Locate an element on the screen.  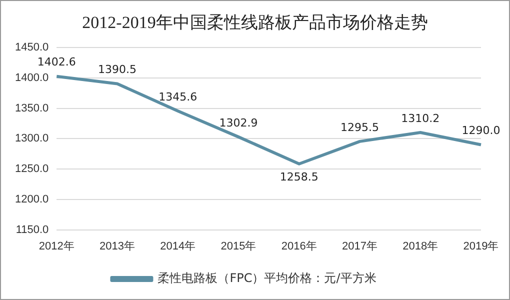
x-tick-label: 2015年 is located at coordinates (238, 246).